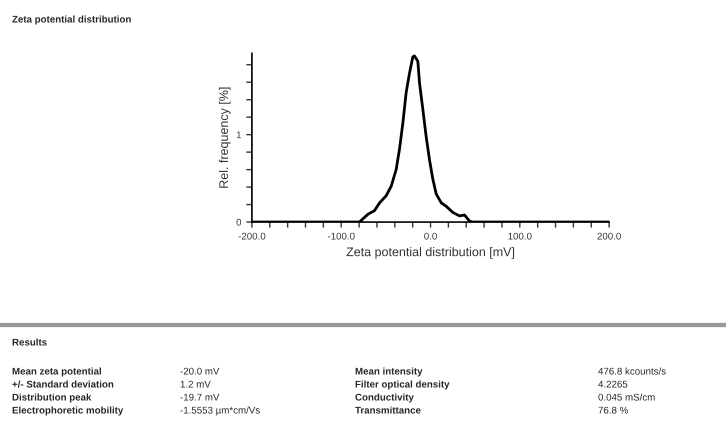 This screenshot has height=427, width=726. What do you see at coordinates (430, 253) in the screenshot?
I see `x-axis-title: Zeta potential distribution [mV]` at bounding box center [430, 253].